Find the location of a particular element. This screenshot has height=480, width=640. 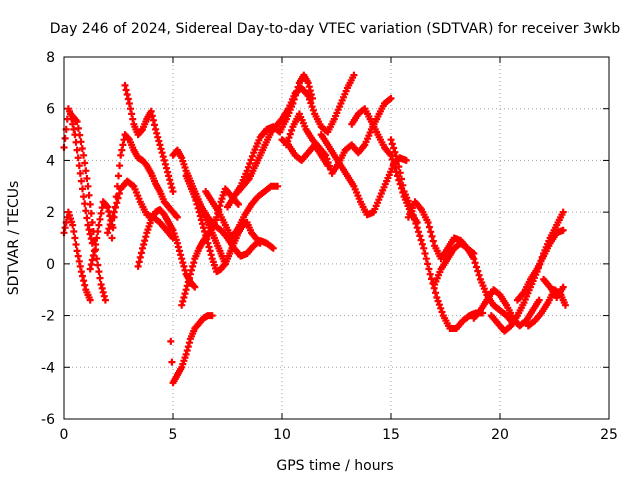

x-tick-label: 25 is located at coordinates (609, 435).